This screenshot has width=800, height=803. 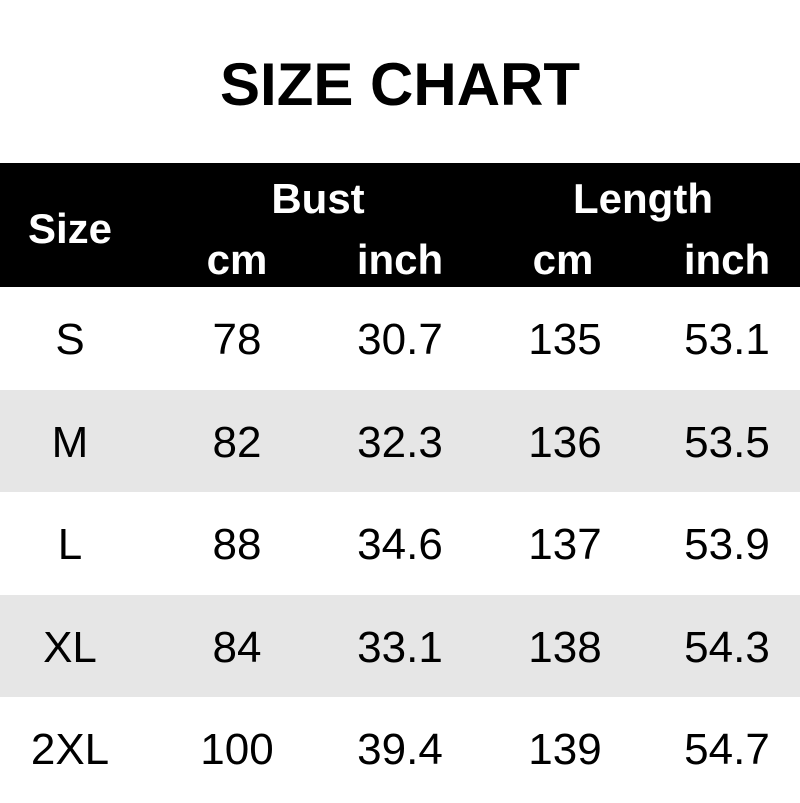 I want to click on header-bust: Bust, so click(x=318, y=198).